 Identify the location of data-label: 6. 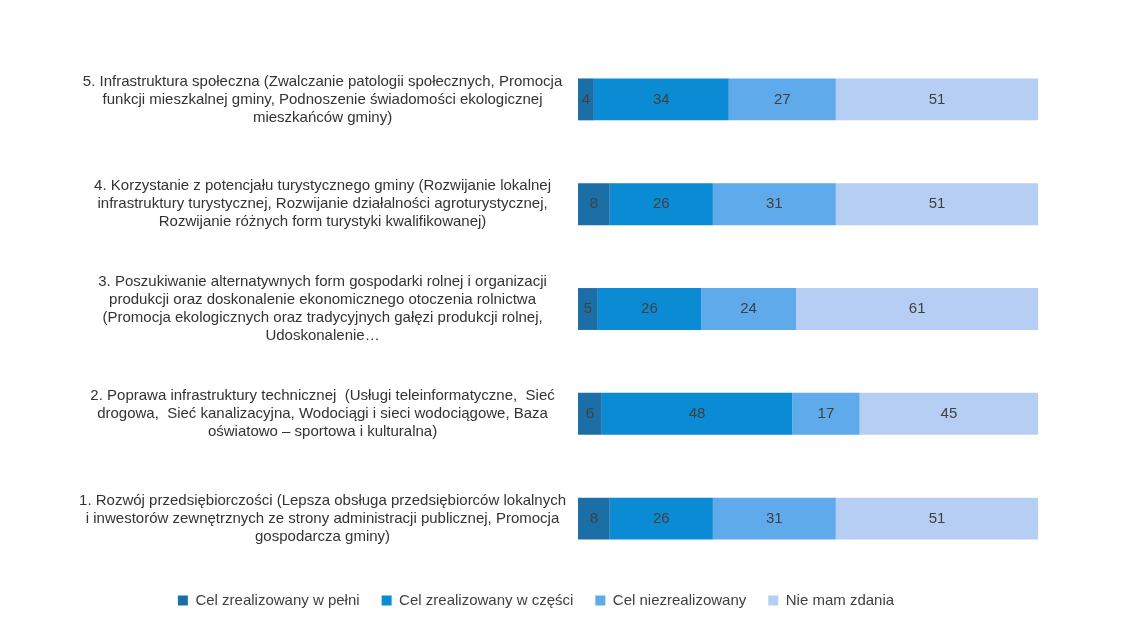
(590, 412).